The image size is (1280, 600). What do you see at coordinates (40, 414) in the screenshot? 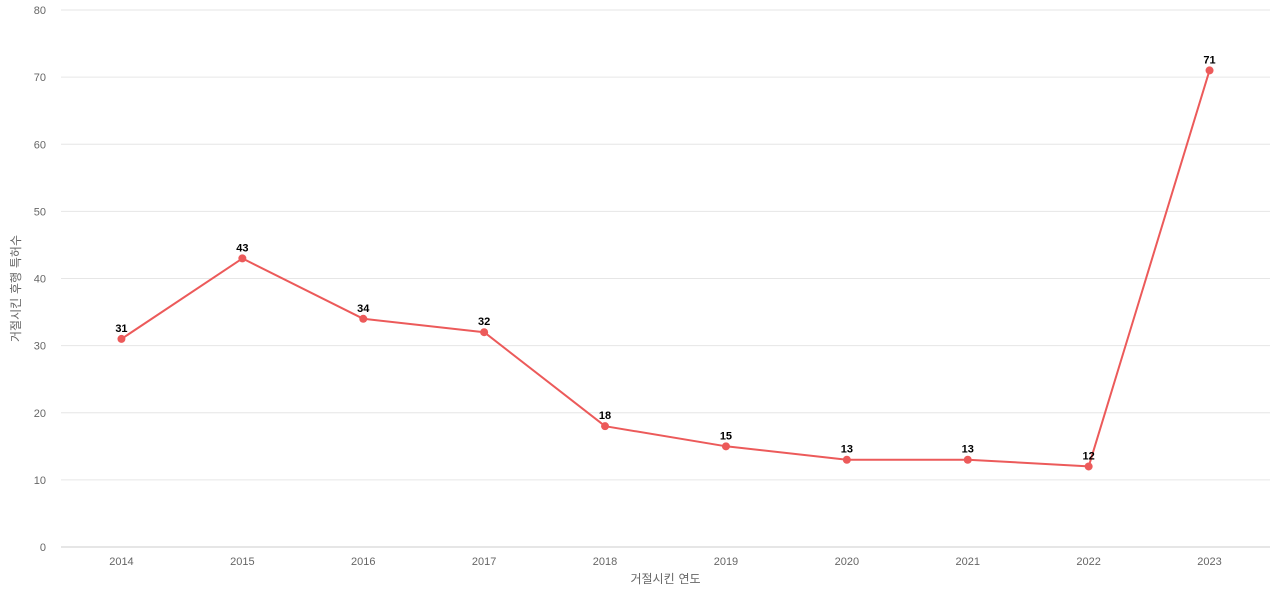
I see `y-tick-label: 20` at bounding box center [40, 414].